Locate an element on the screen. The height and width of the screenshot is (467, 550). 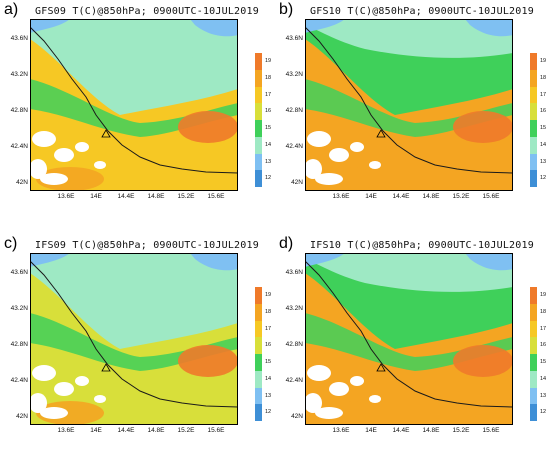
panel-tag: a) is located at coordinates (11, 9).